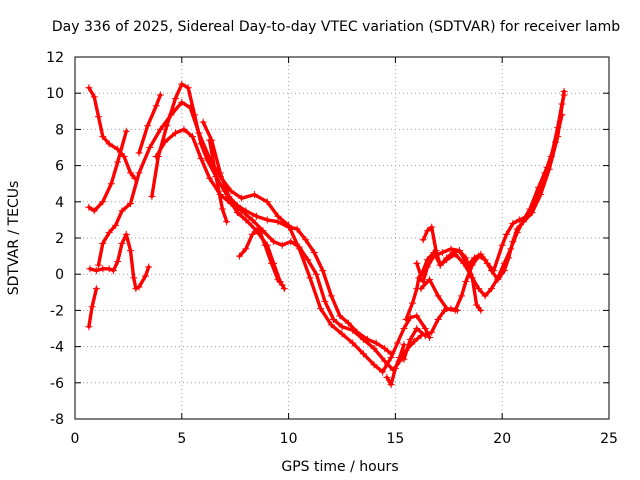 The image size is (640, 480). Describe the element at coordinates (59, 203) in the screenshot. I see `y-tick-label: 4` at that location.